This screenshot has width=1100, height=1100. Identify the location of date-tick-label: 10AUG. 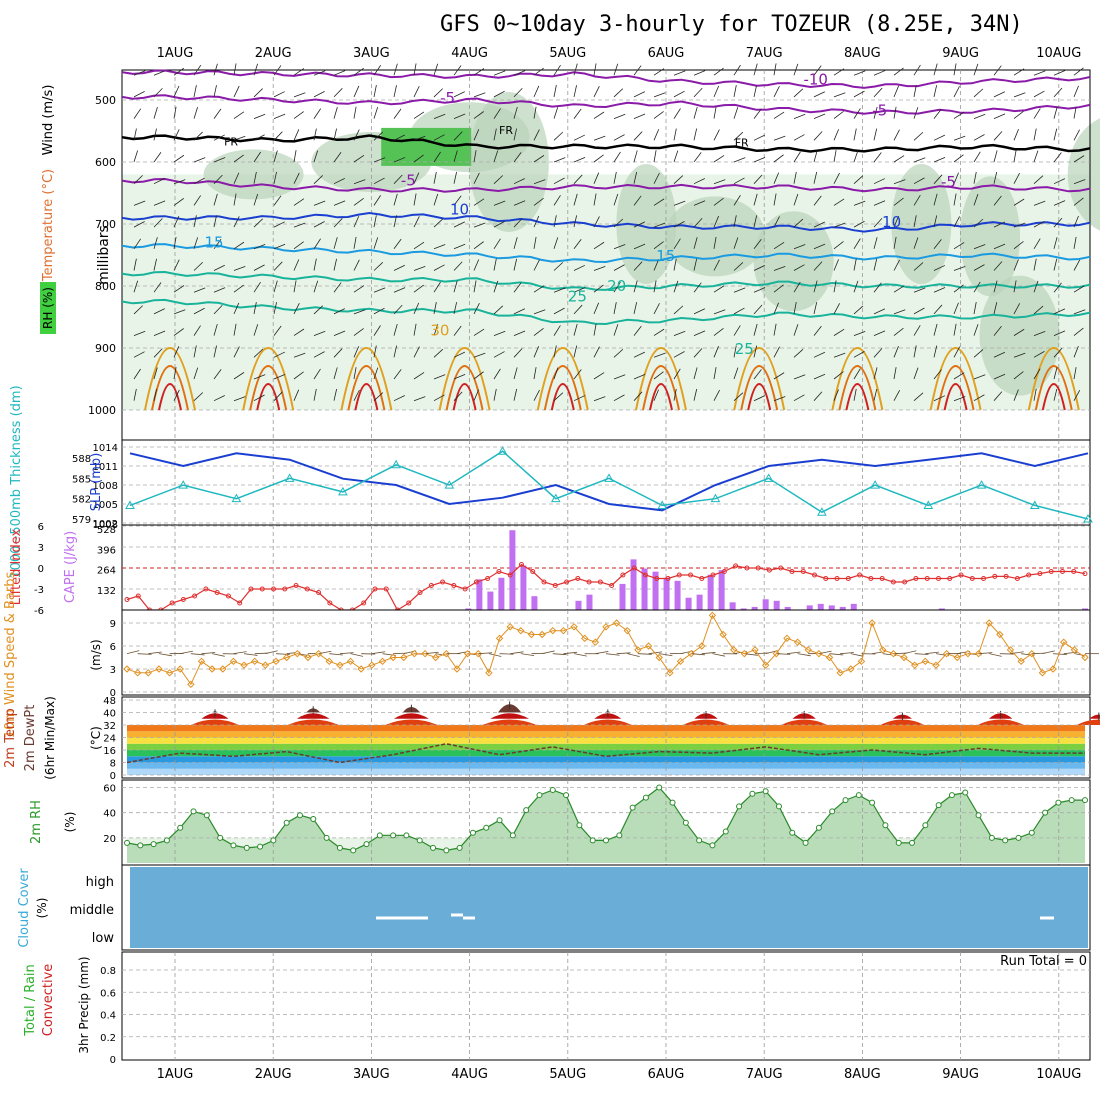
(1059, 1074).